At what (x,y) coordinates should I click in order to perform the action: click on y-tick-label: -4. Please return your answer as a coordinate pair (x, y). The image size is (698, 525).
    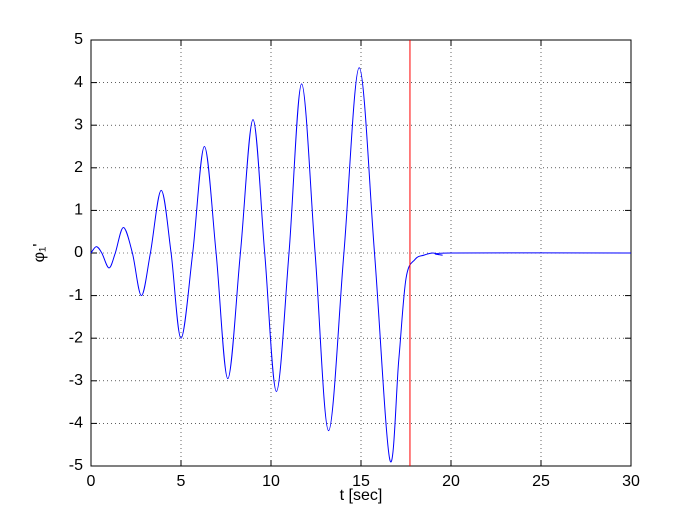
    Looking at the image, I should click on (76, 423).